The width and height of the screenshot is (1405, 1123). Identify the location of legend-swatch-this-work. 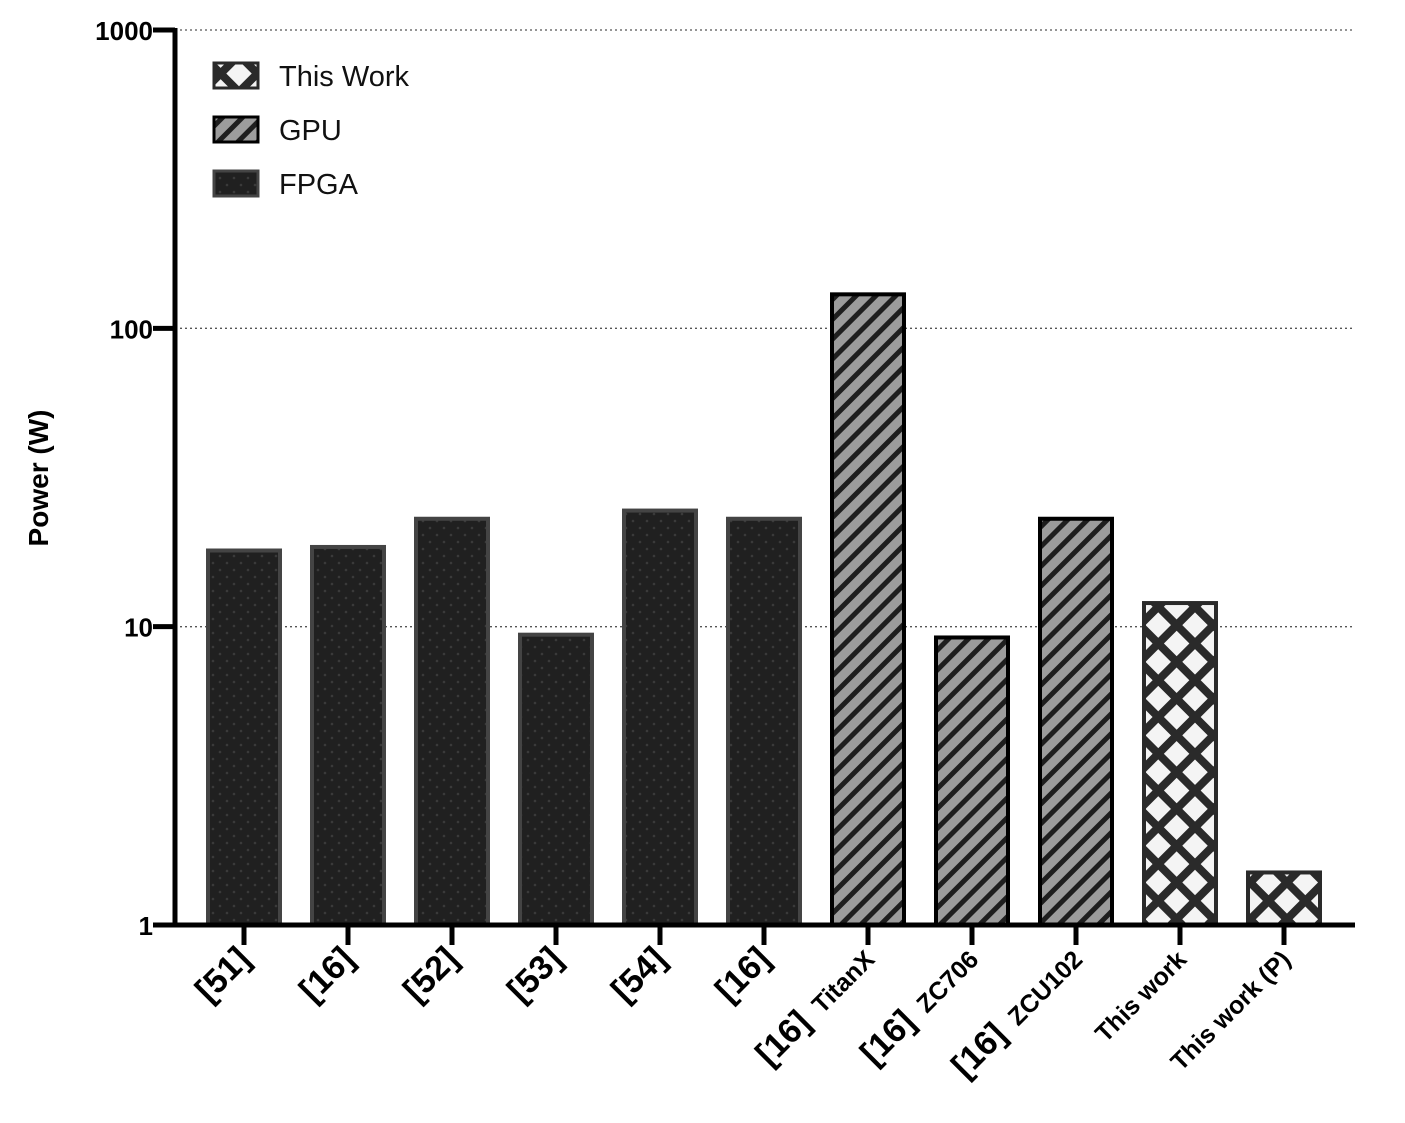
(236, 75).